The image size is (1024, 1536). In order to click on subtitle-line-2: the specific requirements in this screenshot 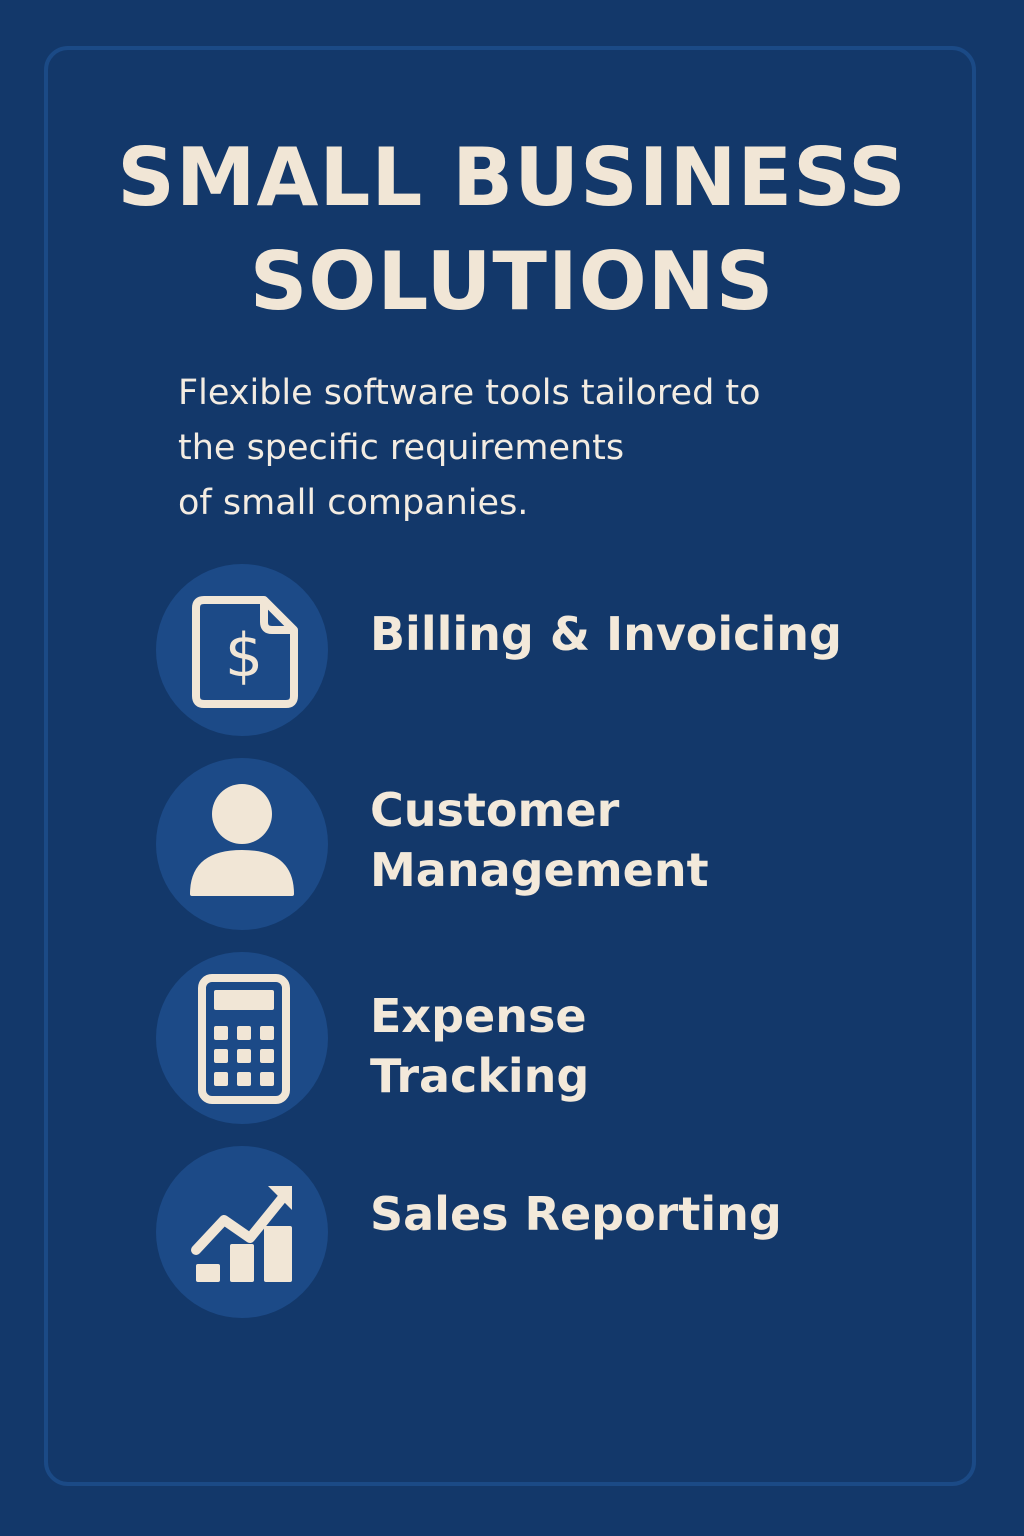, I will do `click(401, 448)`.